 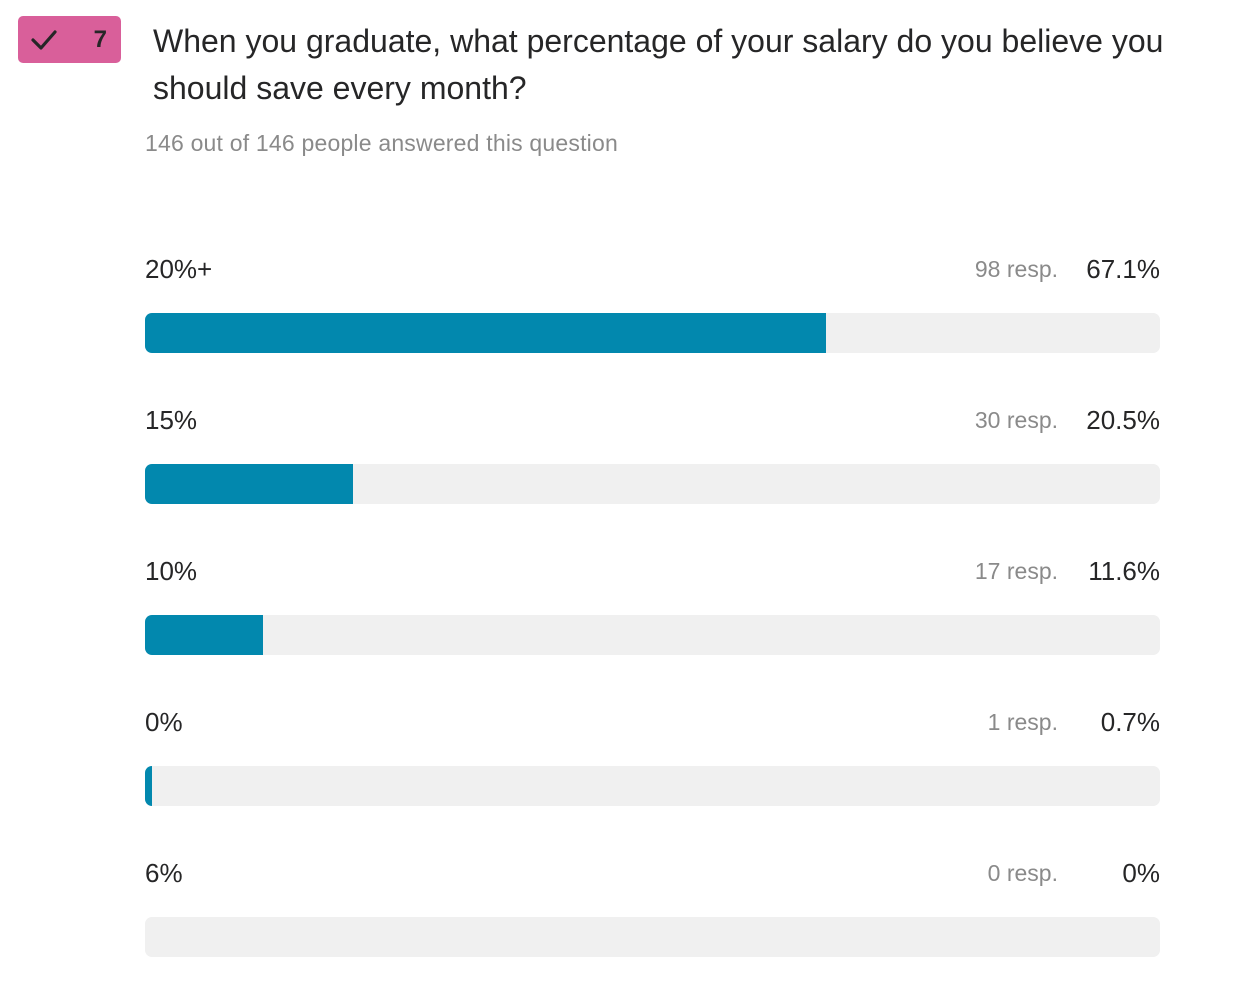 I want to click on question-number: 7, so click(x=100, y=39).